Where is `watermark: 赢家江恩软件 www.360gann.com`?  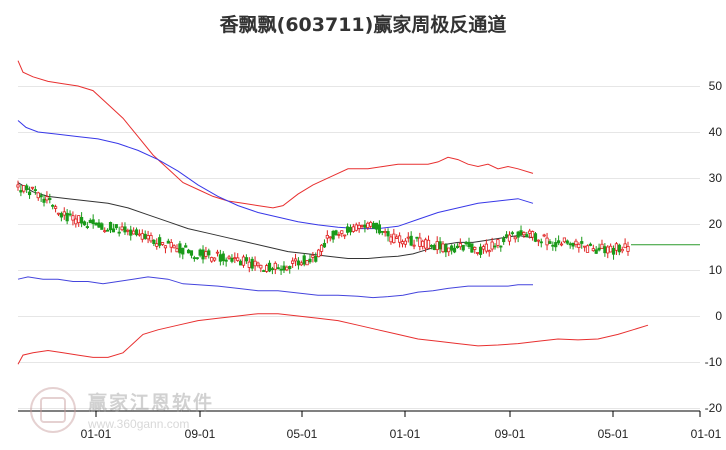
watermark: 赢家江恩软件 www.360gann.com is located at coordinates (130, 413).